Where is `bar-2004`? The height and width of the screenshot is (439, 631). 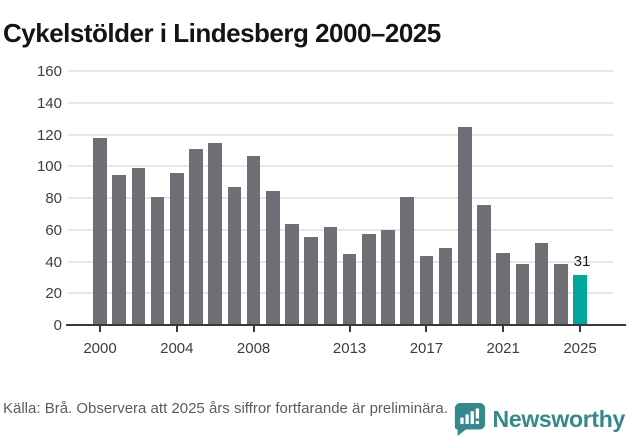
bar-2004 is located at coordinates (177, 248).